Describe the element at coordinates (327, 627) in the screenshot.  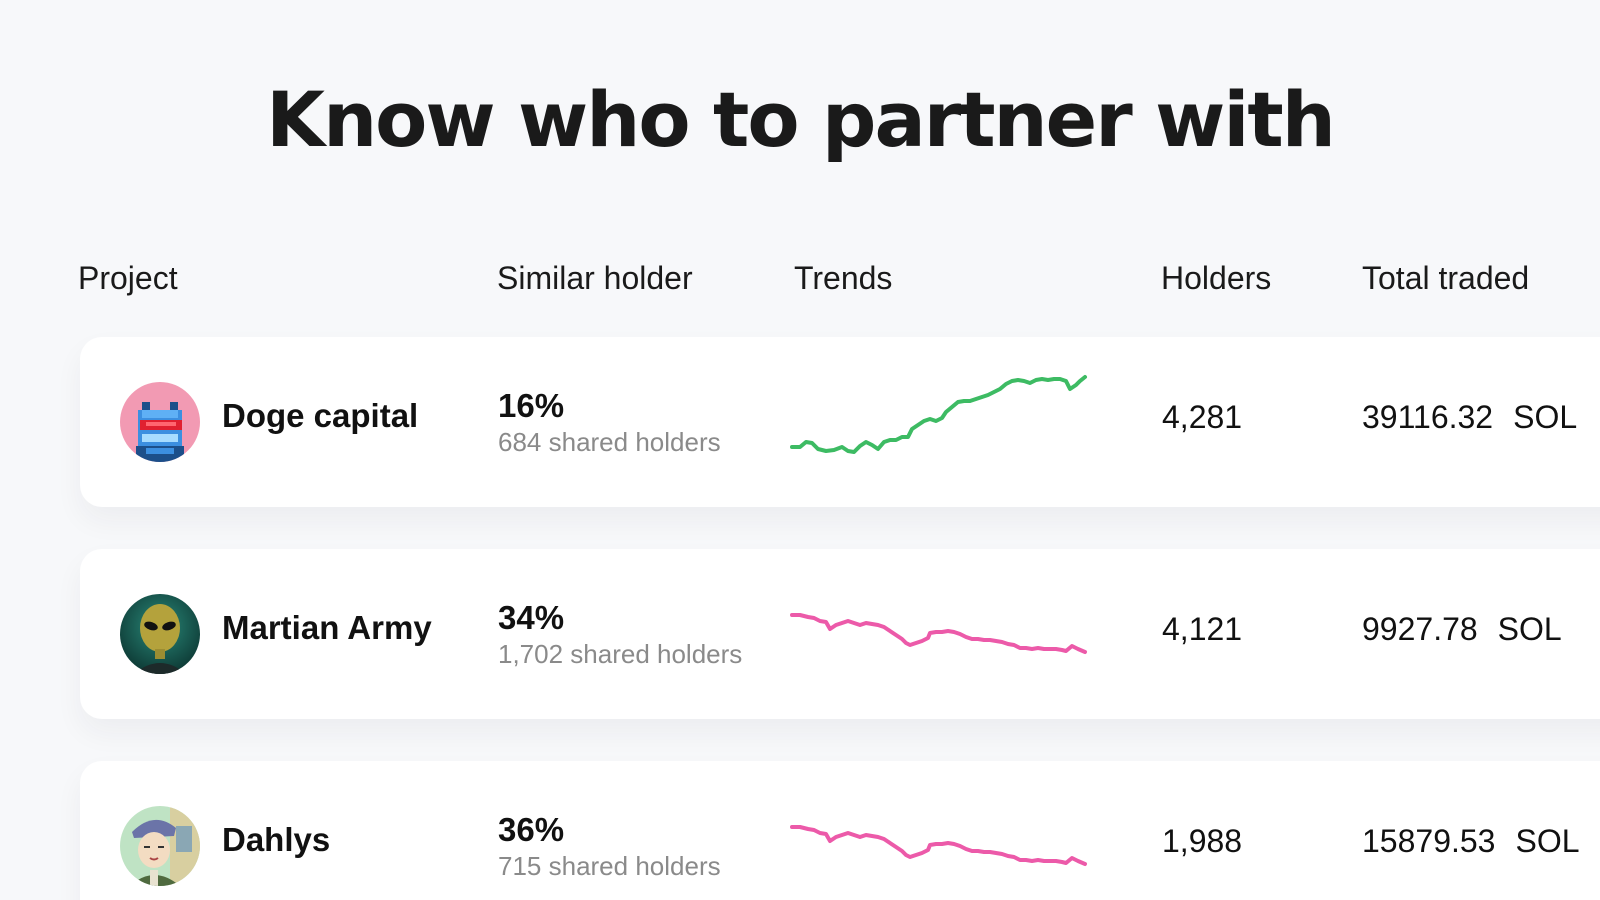
I see `project-name: Martian Army` at that location.